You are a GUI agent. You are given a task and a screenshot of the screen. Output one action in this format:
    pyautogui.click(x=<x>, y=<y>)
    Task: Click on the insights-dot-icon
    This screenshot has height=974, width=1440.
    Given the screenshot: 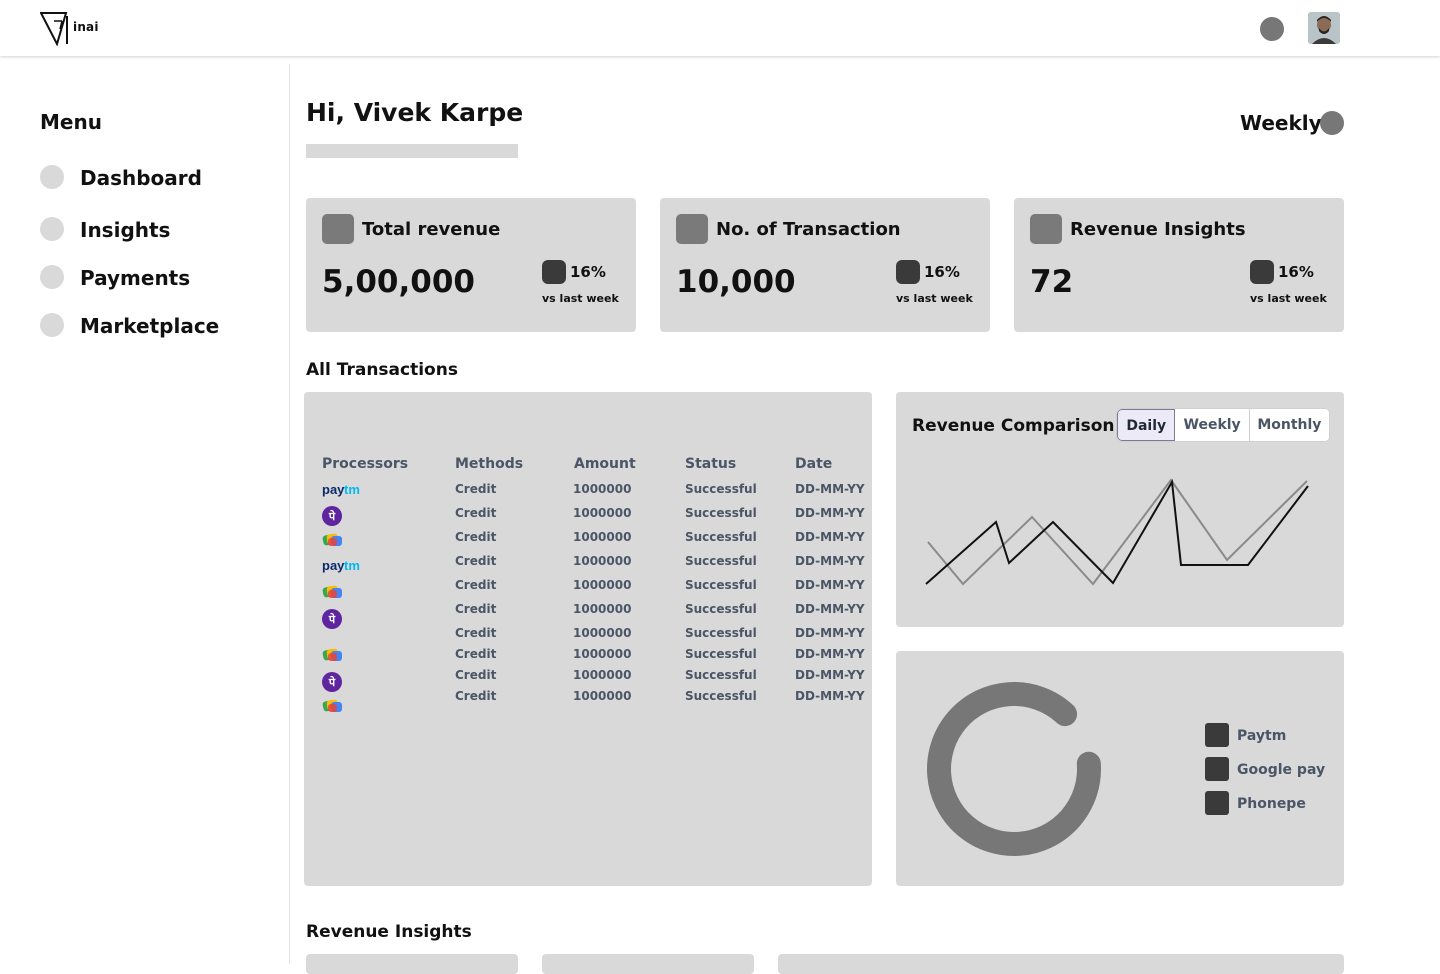 What is the action you would take?
    pyautogui.click(x=52, y=229)
    